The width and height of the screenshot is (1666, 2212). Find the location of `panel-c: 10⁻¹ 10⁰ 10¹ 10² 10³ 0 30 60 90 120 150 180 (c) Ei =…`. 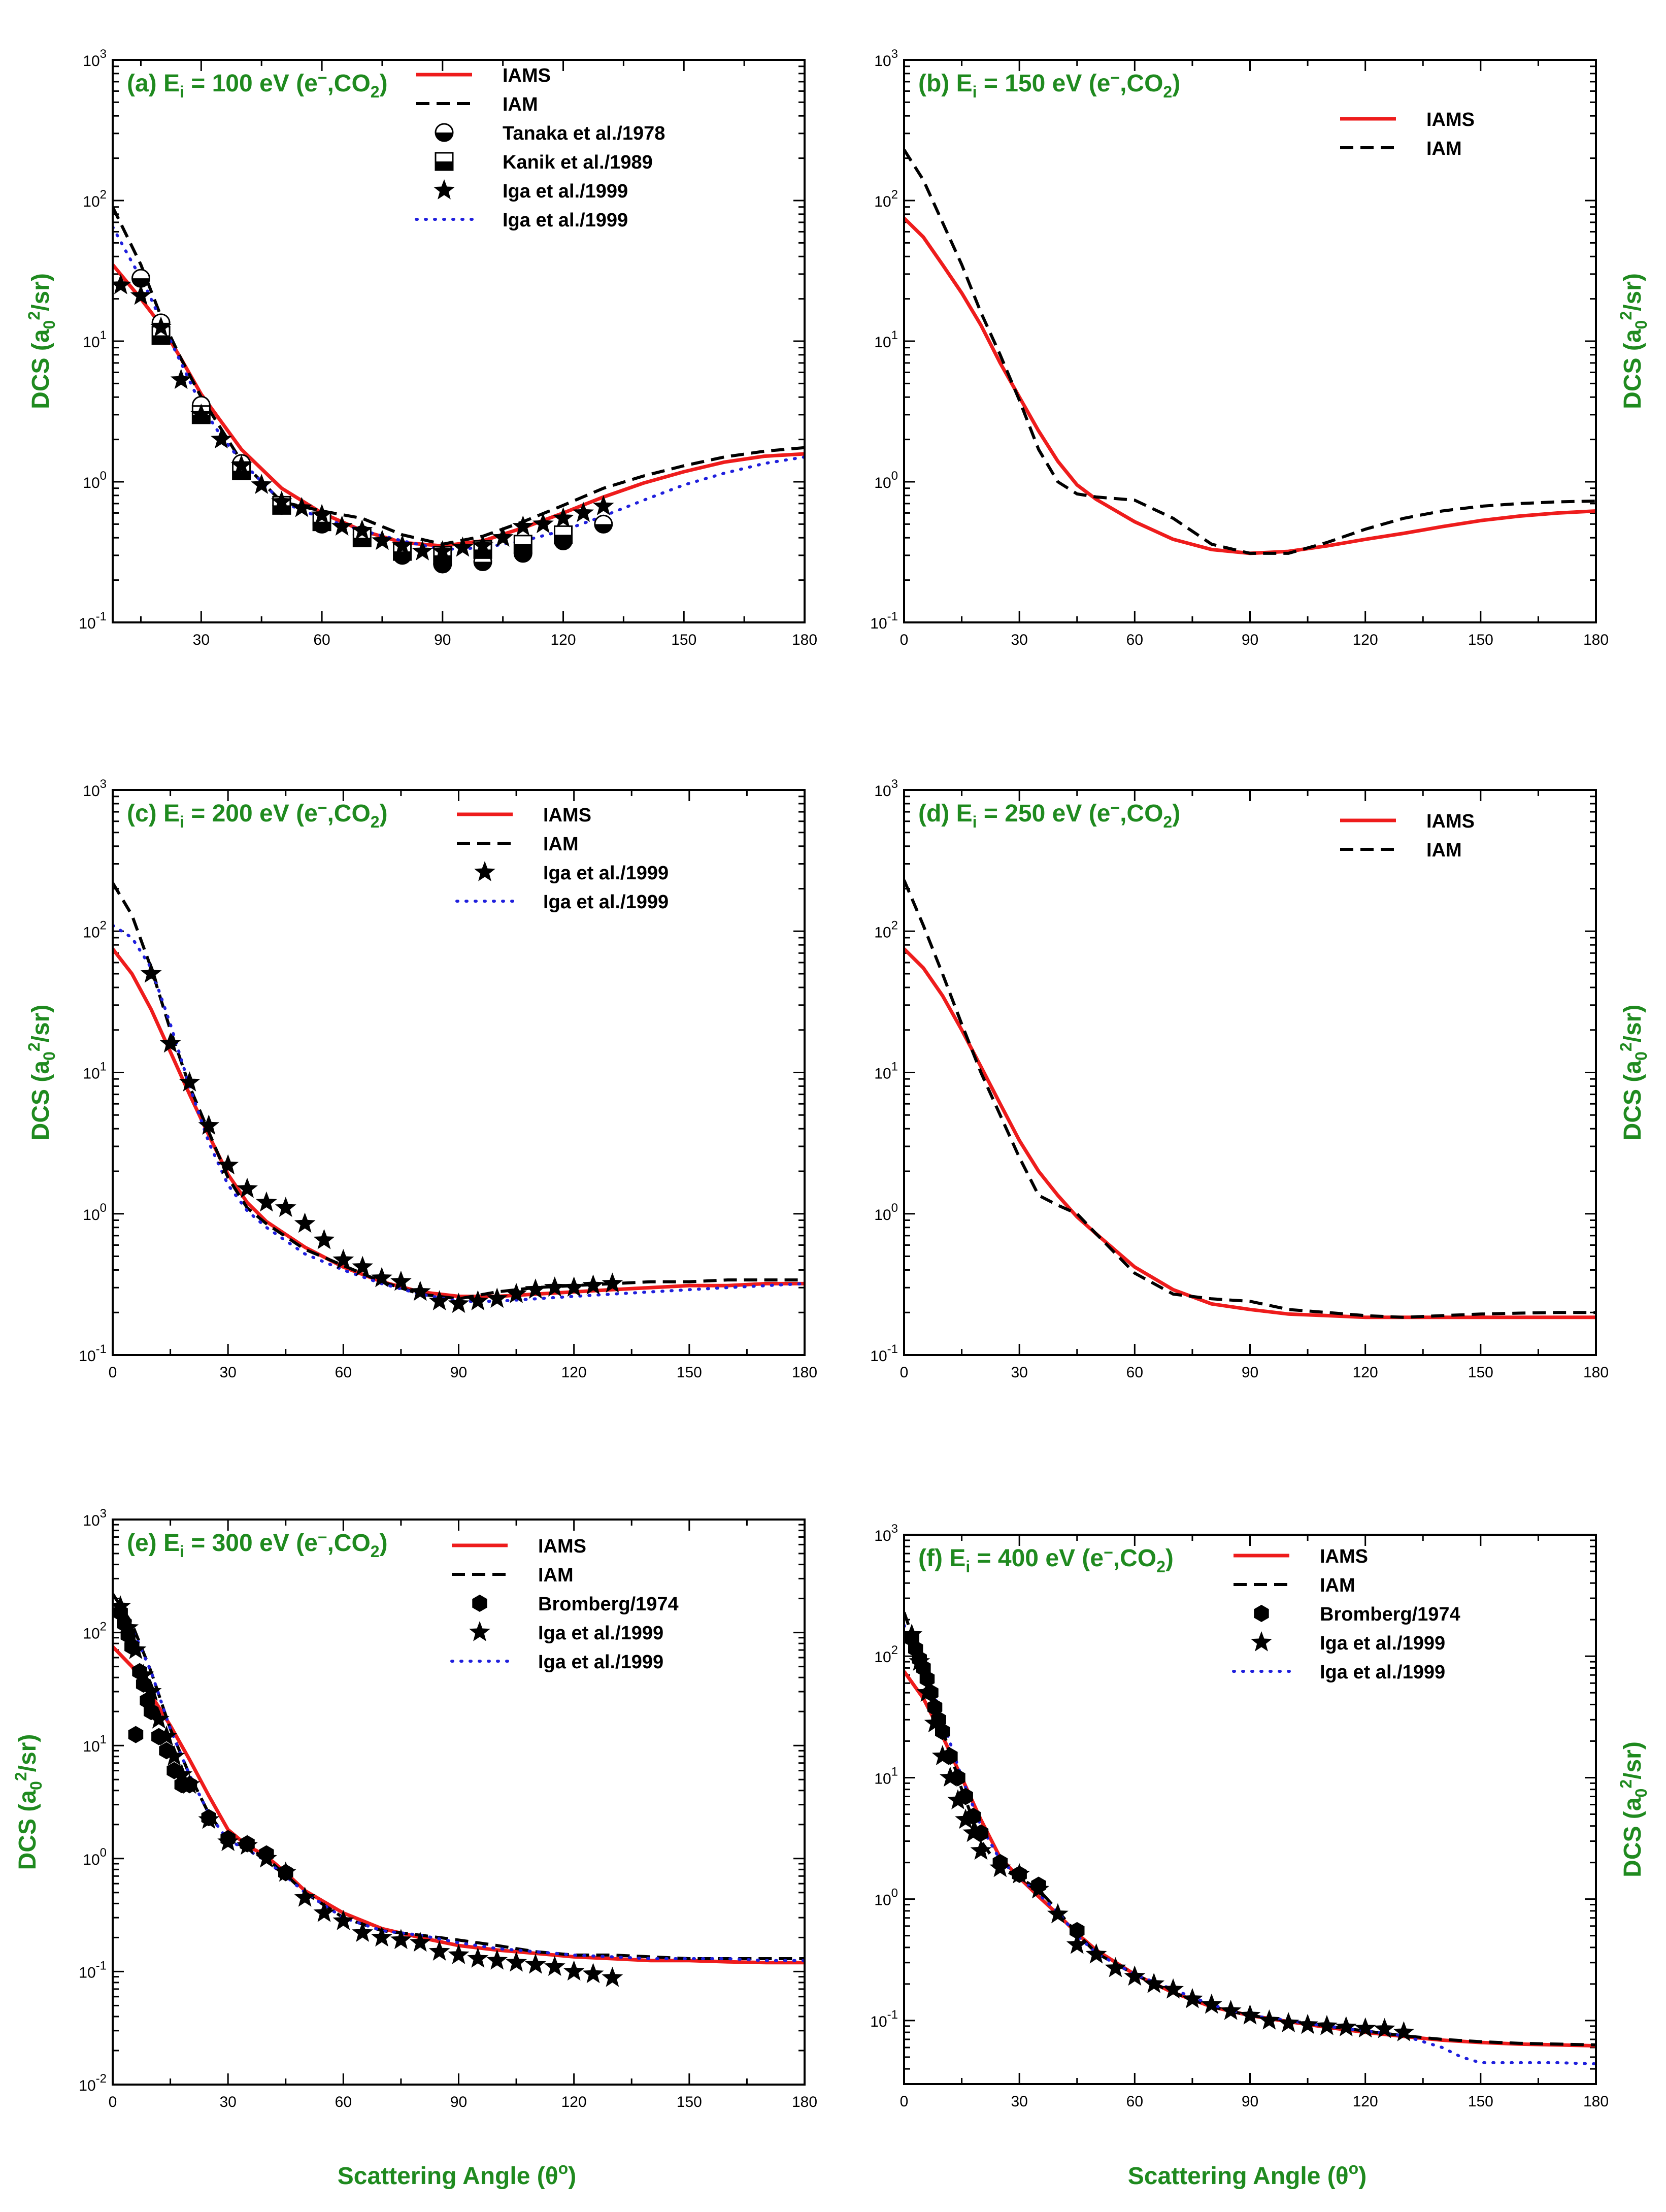

panel-c: 10⁻¹ 10⁰ 10¹ 10² 10³ 0 30 60 90 120 150 180 (c) Ei =… is located at coordinates (421, 1079).